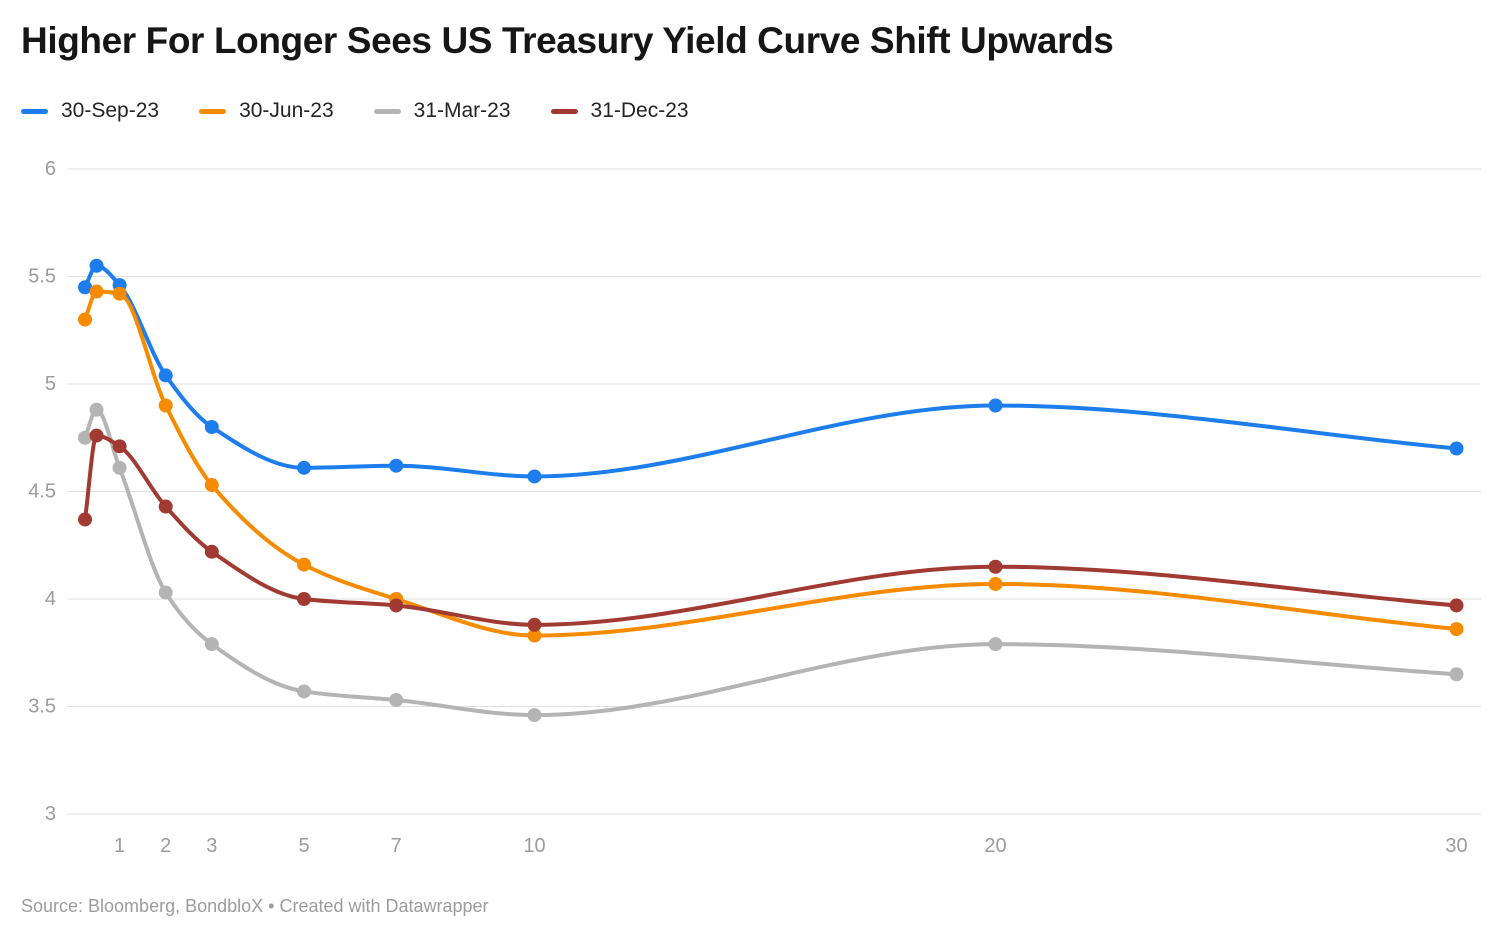 The width and height of the screenshot is (1500, 942). I want to click on point-31-dec-23-0.25y, so click(85, 519).